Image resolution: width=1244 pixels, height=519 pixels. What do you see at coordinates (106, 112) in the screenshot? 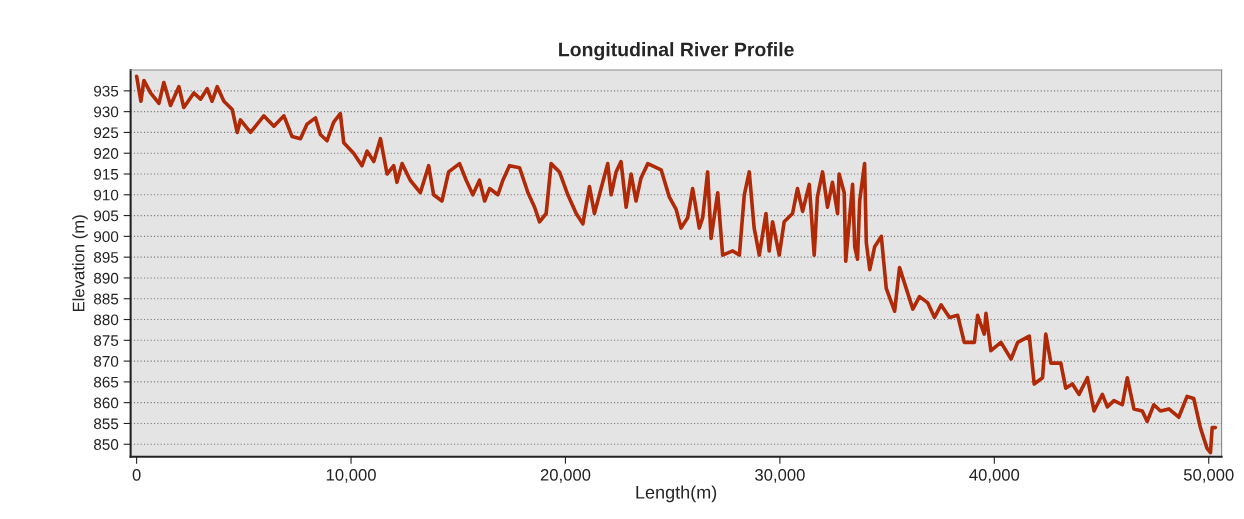
I see `y-tick-label: 930` at bounding box center [106, 112].